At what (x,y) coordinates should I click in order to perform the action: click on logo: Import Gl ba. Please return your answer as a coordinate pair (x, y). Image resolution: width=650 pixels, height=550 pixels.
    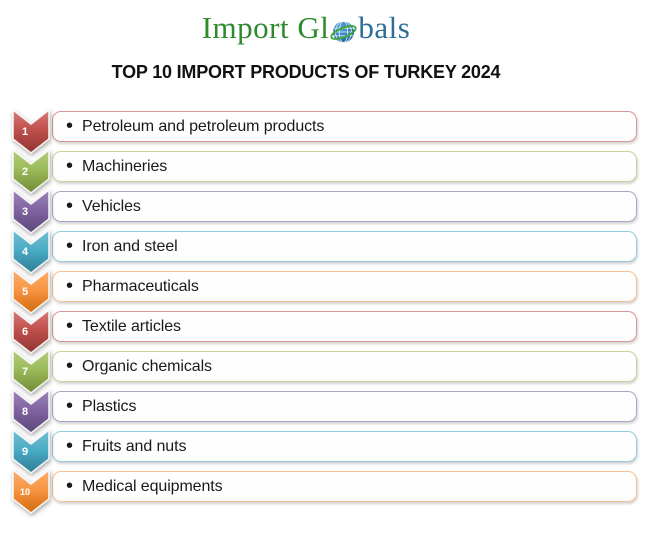
    Looking at the image, I should click on (306, 28).